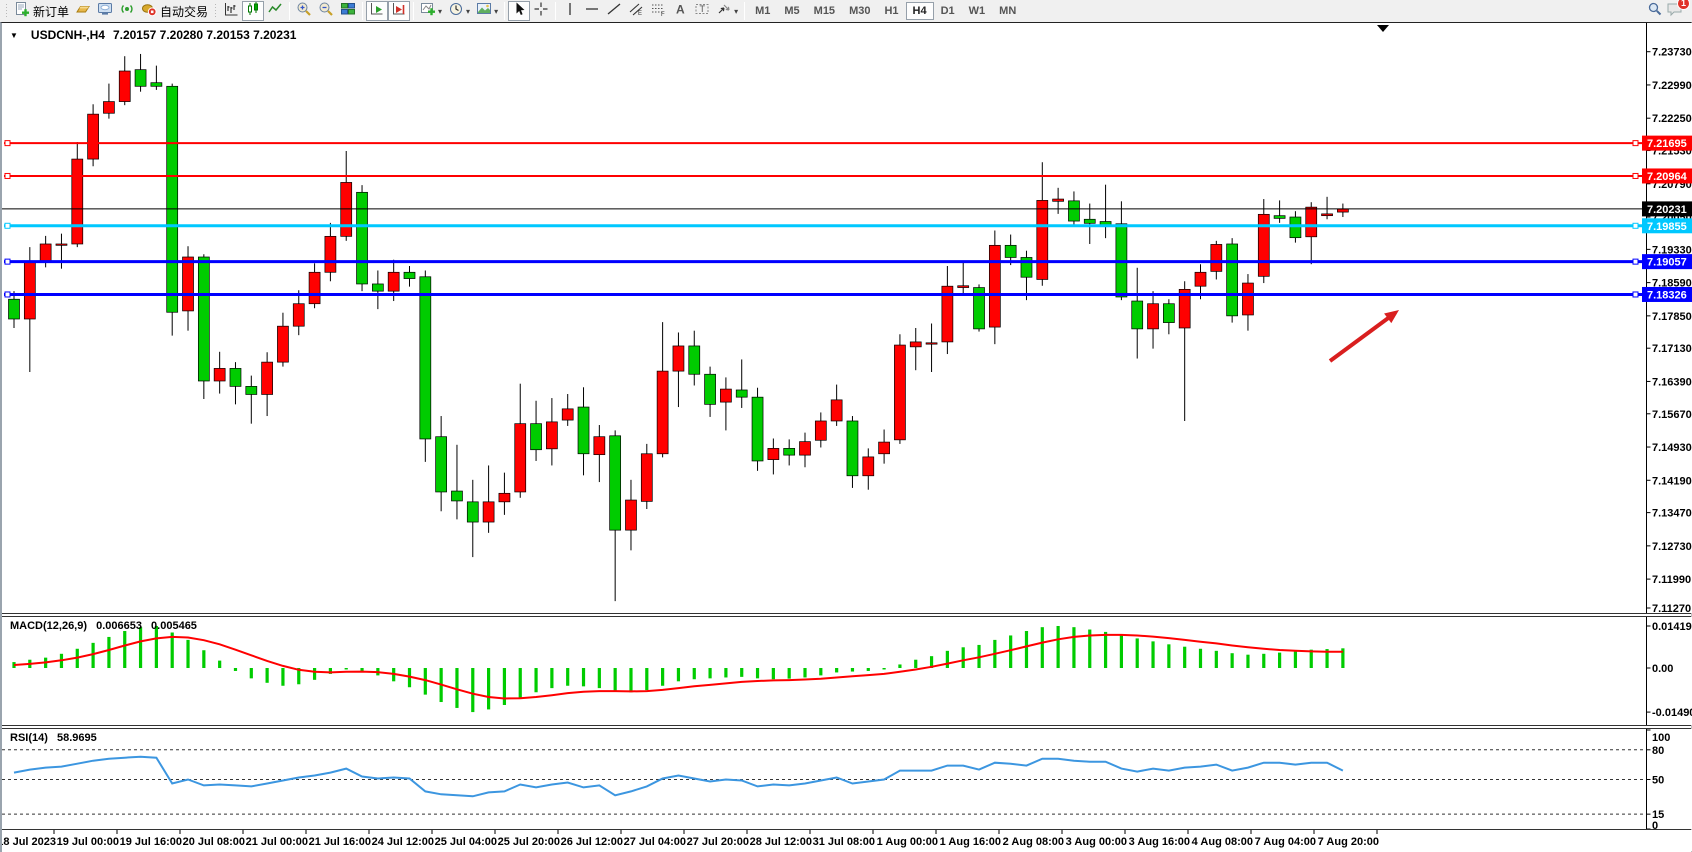 This screenshot has height=852, width=1692. What do you see at coordinates (1658, 751) in the screenshot?
I see `svg-text: 80` at bounding box center [1658, 751].